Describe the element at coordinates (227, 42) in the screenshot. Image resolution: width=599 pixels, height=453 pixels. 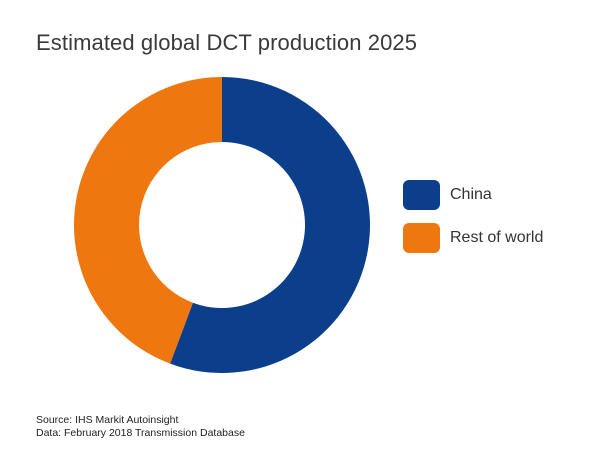
I see `chart-title: Estimated global DCT production 2025` at that location.